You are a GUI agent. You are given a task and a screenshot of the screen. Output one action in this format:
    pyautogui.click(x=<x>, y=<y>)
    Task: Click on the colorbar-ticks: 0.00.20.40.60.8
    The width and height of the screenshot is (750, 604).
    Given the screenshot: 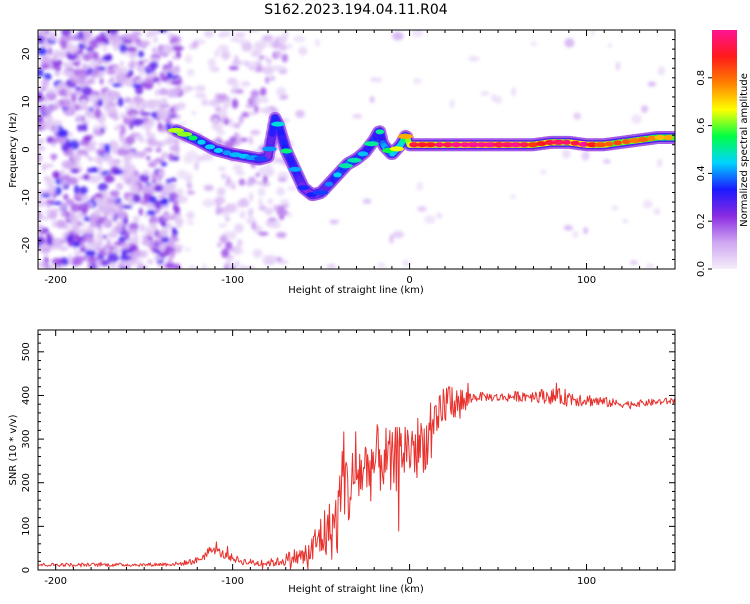 What is the action you would take?
    pyautogui.click(x=704, y=173)
    